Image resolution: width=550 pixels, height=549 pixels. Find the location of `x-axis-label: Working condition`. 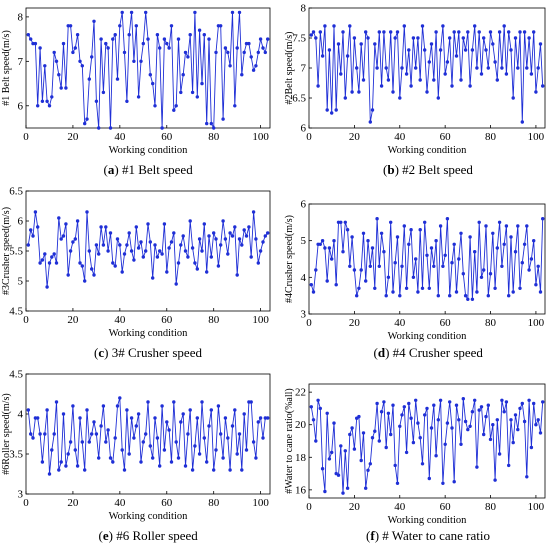

x-axis-label: Working condition is located at coordinates (428, 336).